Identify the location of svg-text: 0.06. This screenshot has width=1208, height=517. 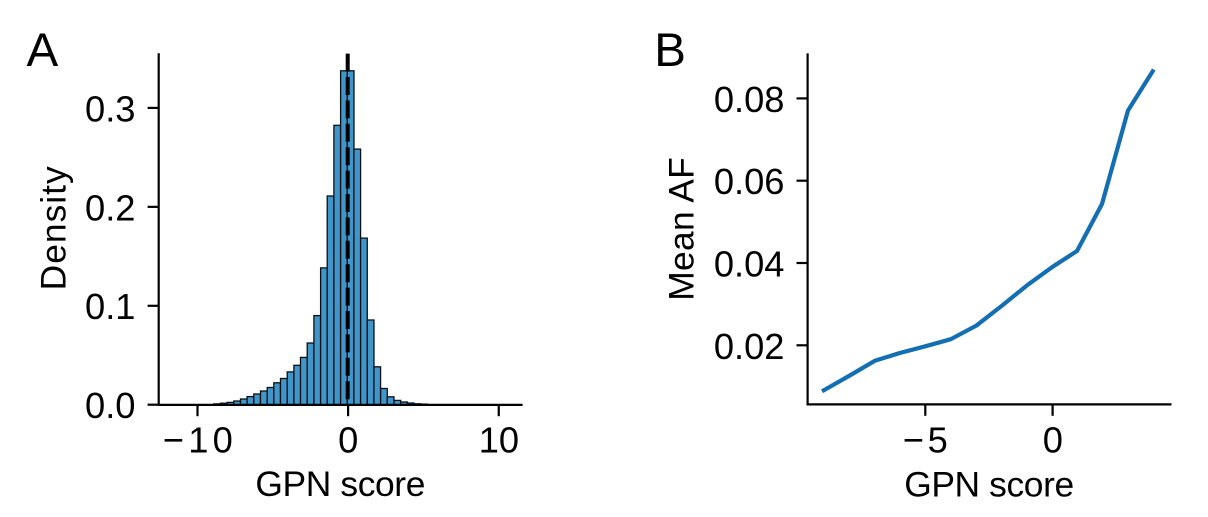
(749, 181).